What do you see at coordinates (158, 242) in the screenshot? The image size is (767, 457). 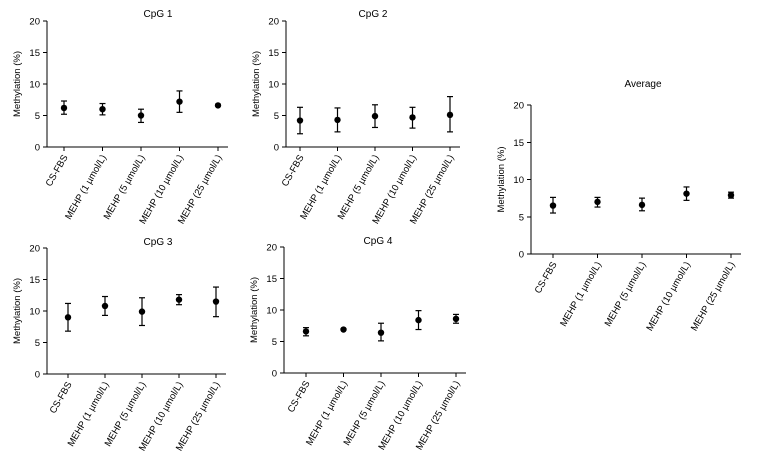 I see `chart-title: CpG 3` at bounding box center [158, 242].